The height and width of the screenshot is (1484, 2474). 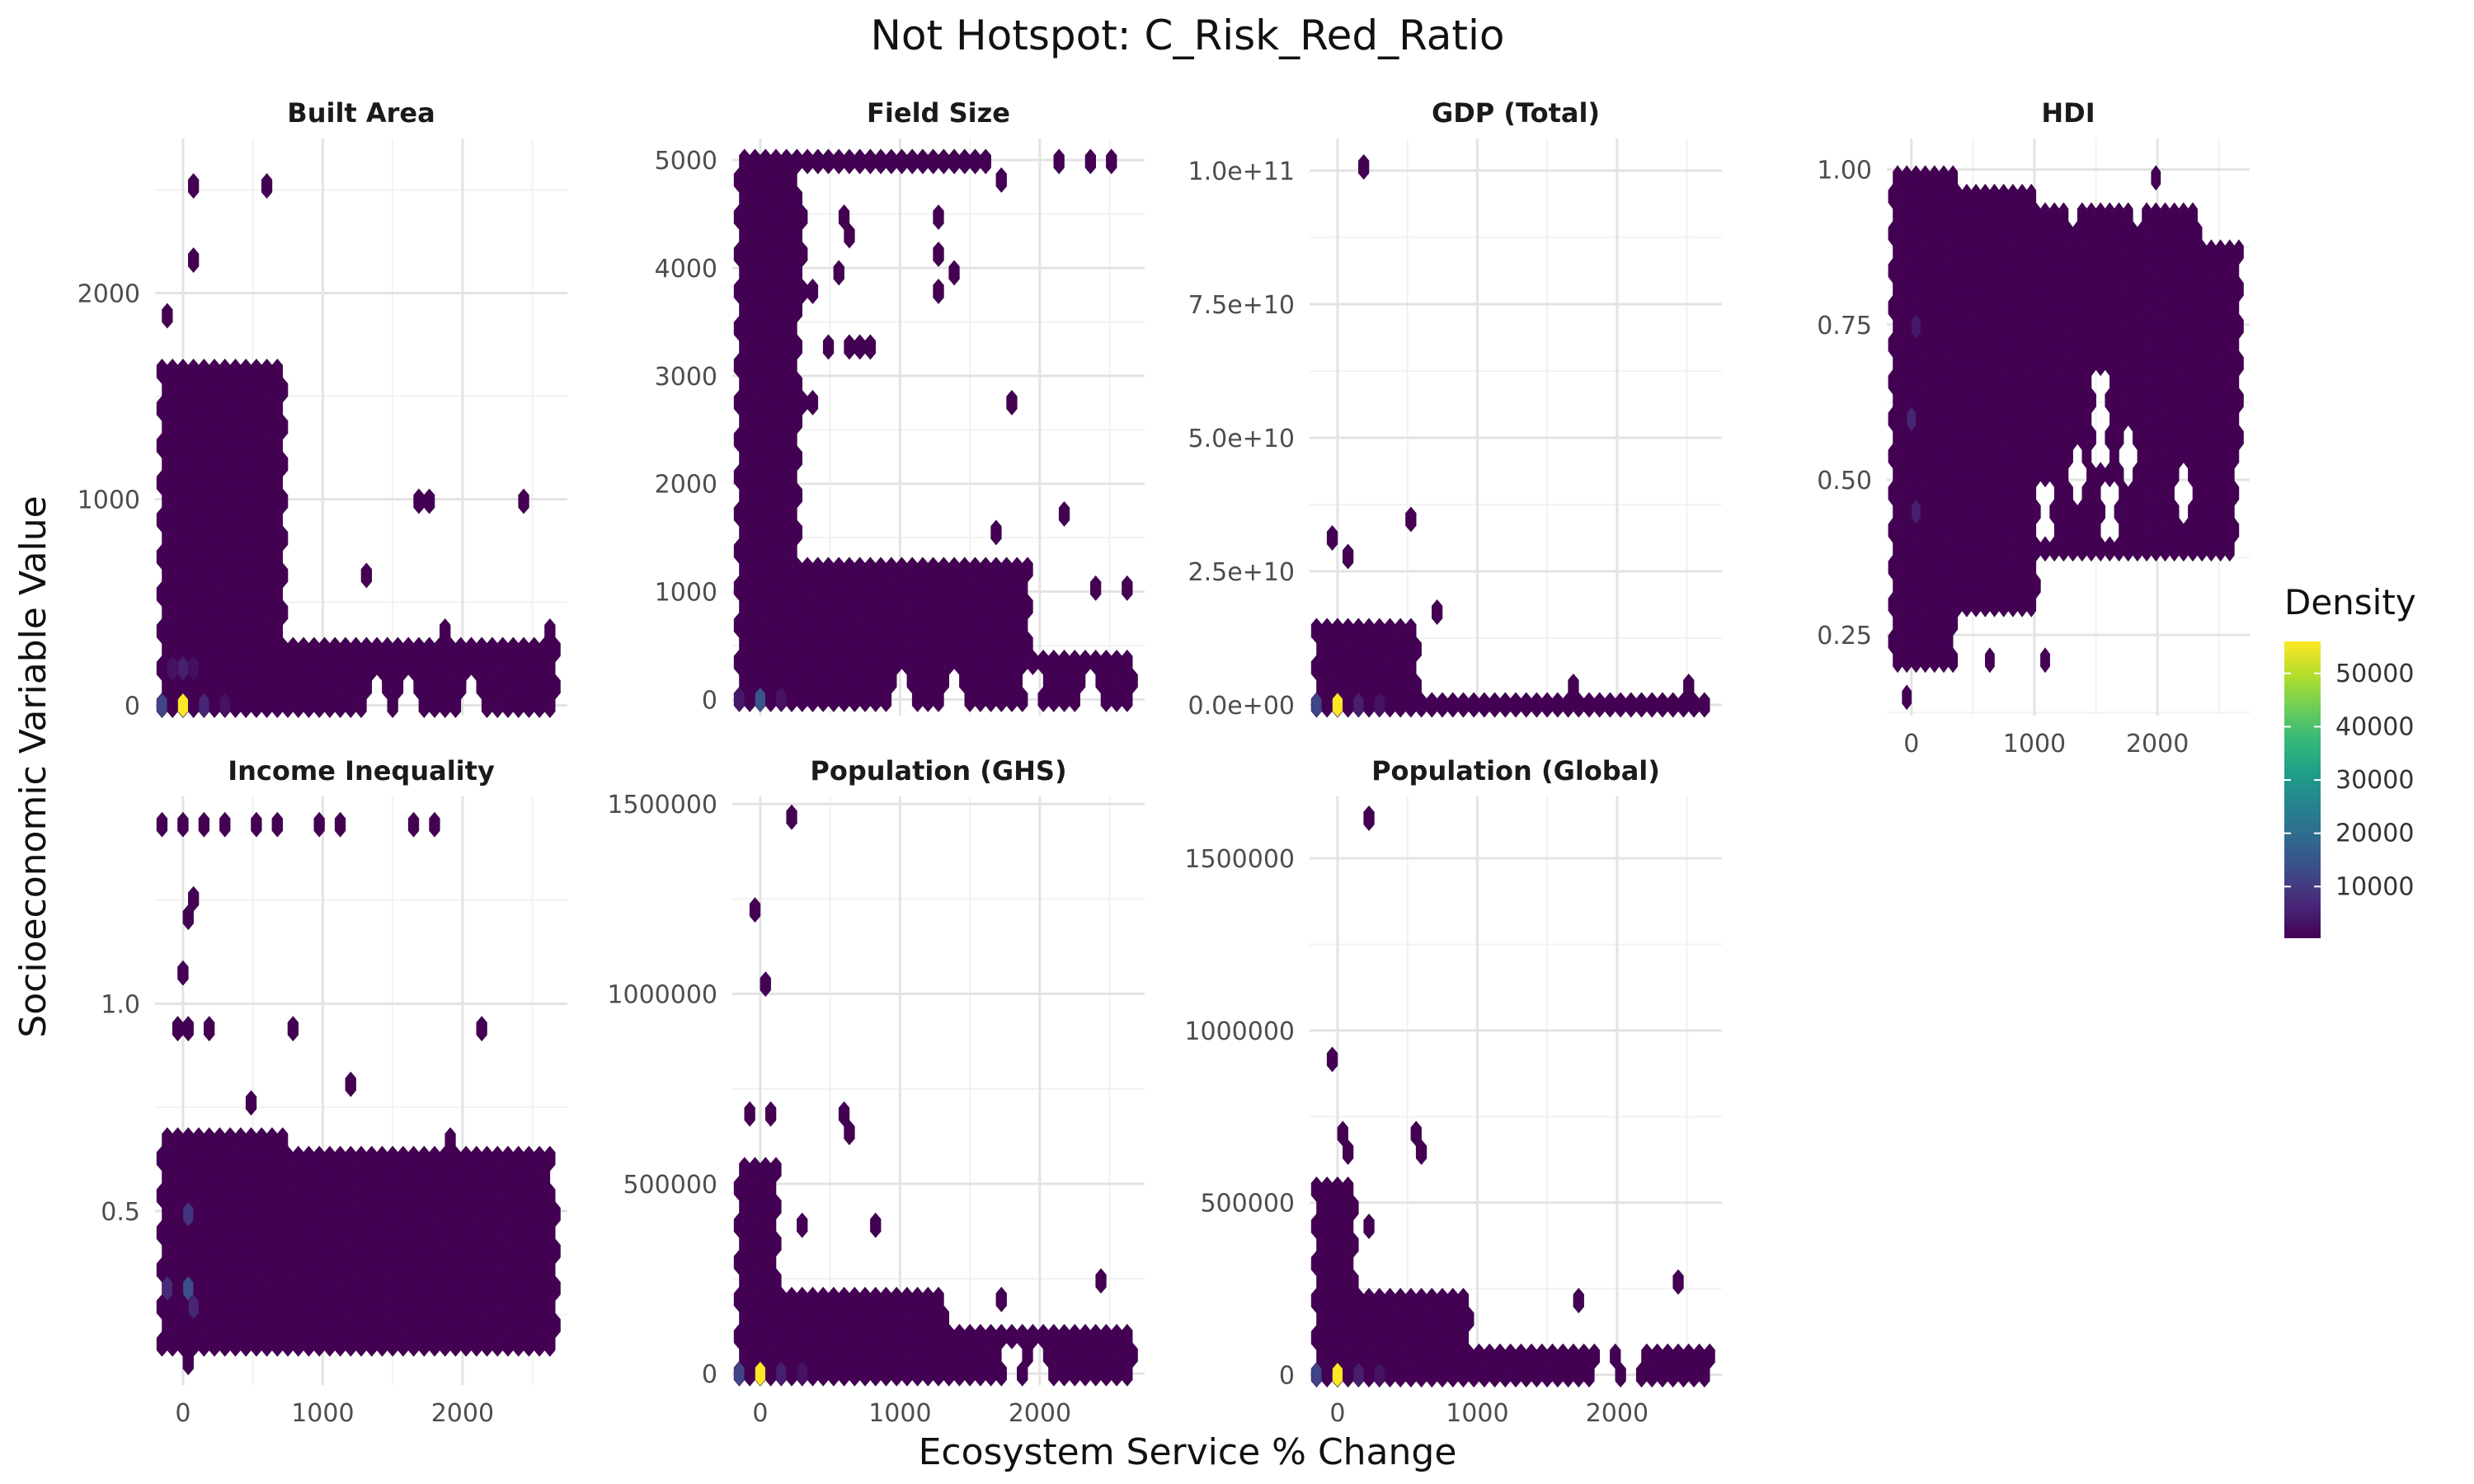 I want to click on hexbin-layer, so click(x=935, y=1095).